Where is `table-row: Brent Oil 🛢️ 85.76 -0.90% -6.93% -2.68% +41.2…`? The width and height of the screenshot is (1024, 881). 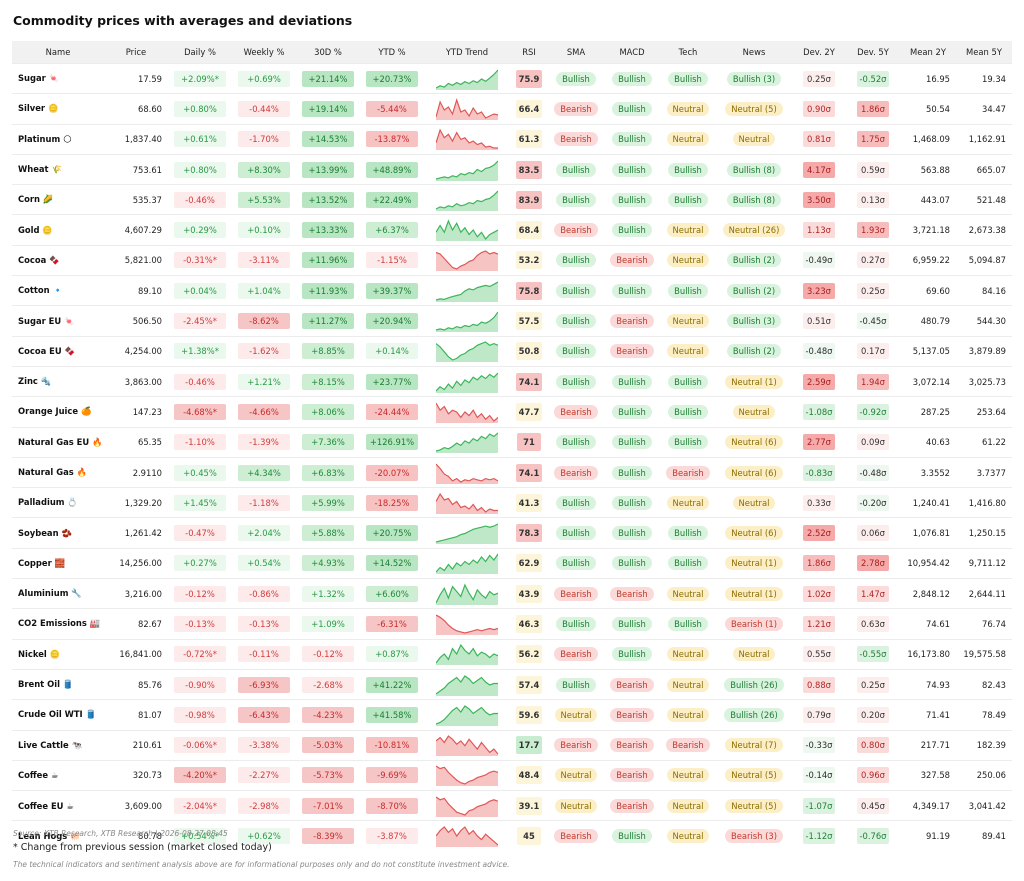 table-row: Brent Oil 🛢️ 85.76 -0.90% -6.93% -2.68% +41.2… is located at coordinates (512, 684).